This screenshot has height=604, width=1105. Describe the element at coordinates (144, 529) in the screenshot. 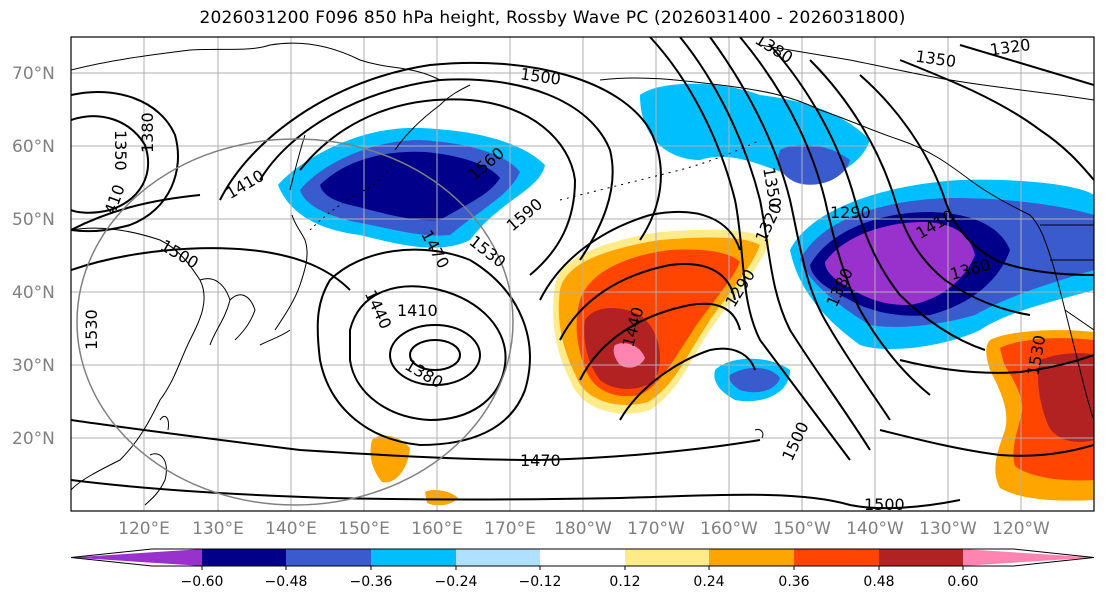

I see `lon-label: 120°E` at that location.